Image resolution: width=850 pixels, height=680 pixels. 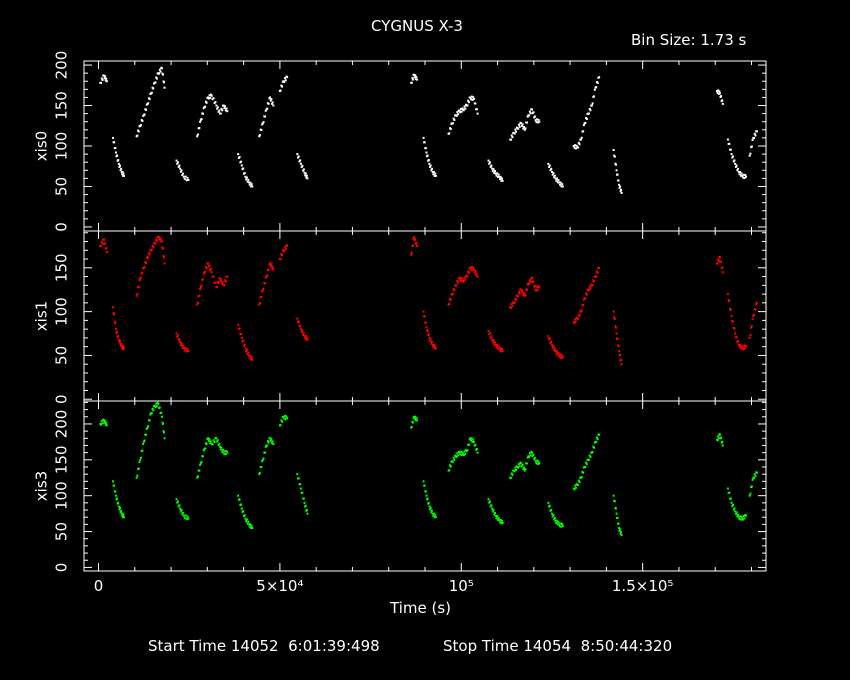 What do you see at coordinates (62, 267) in the screenshot?
I see `y-tick-label-xis1: 150` at bounding box center [62, 267].